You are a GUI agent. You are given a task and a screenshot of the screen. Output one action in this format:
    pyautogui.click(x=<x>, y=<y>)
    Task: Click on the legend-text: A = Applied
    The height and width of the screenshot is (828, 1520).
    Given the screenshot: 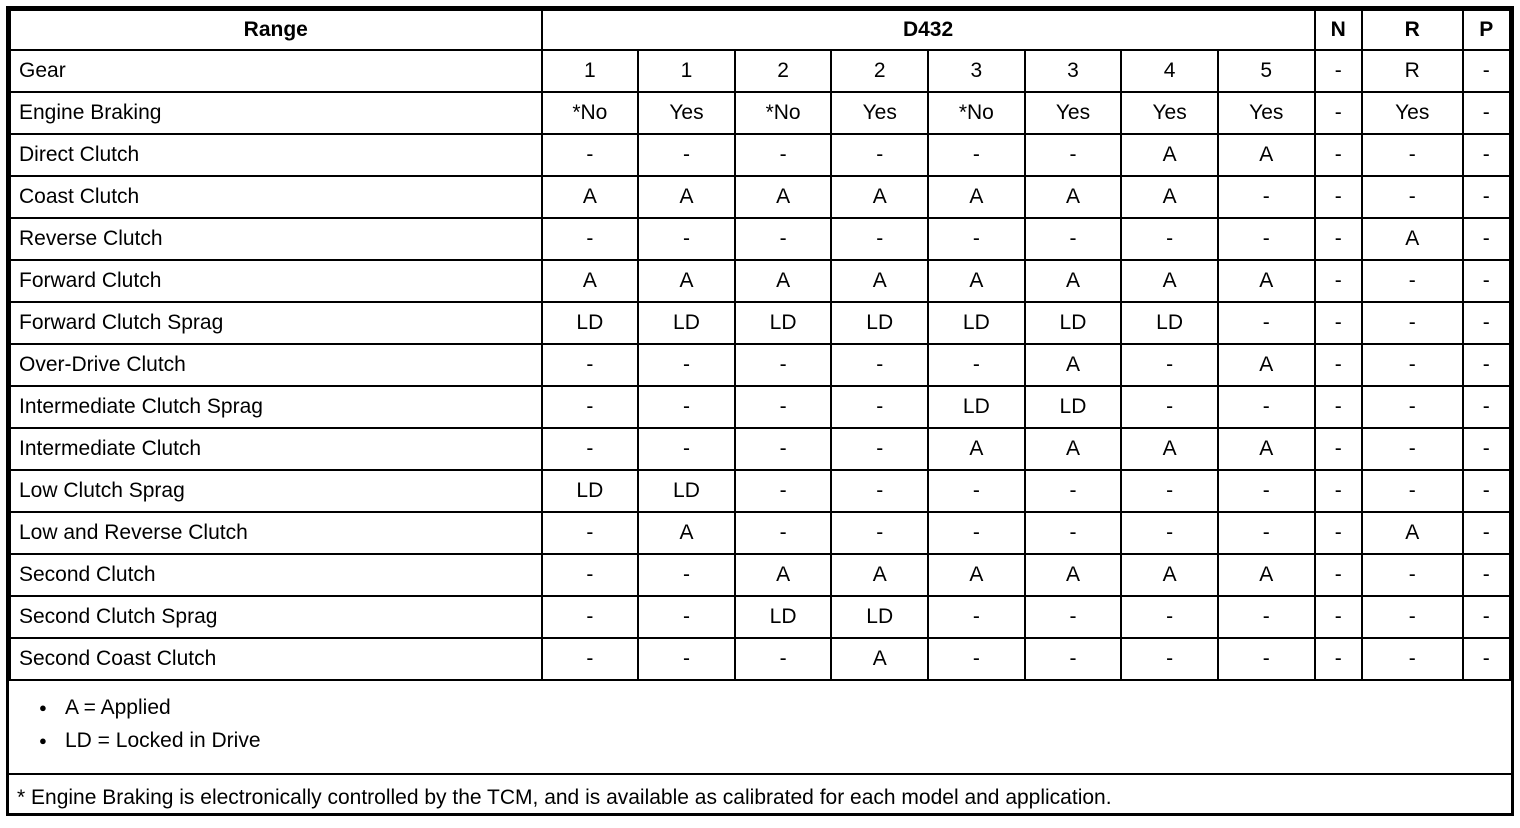 What is the action you would take?
    pyautogui.click(x=118, y=707)
    